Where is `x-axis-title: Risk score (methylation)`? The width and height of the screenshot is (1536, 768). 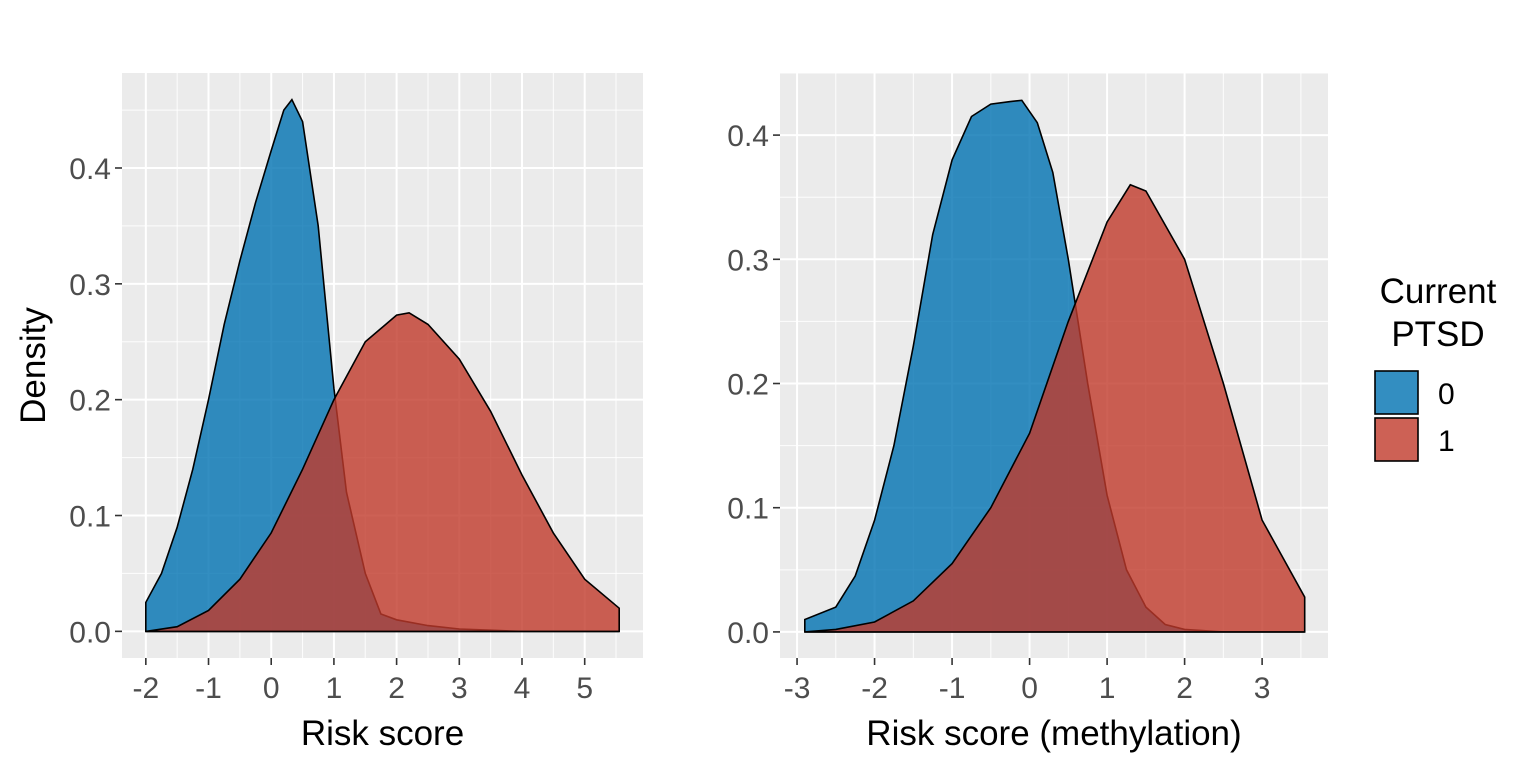
x-axis-title: Risk score (methylation) is located at coordinates (1053, 733).